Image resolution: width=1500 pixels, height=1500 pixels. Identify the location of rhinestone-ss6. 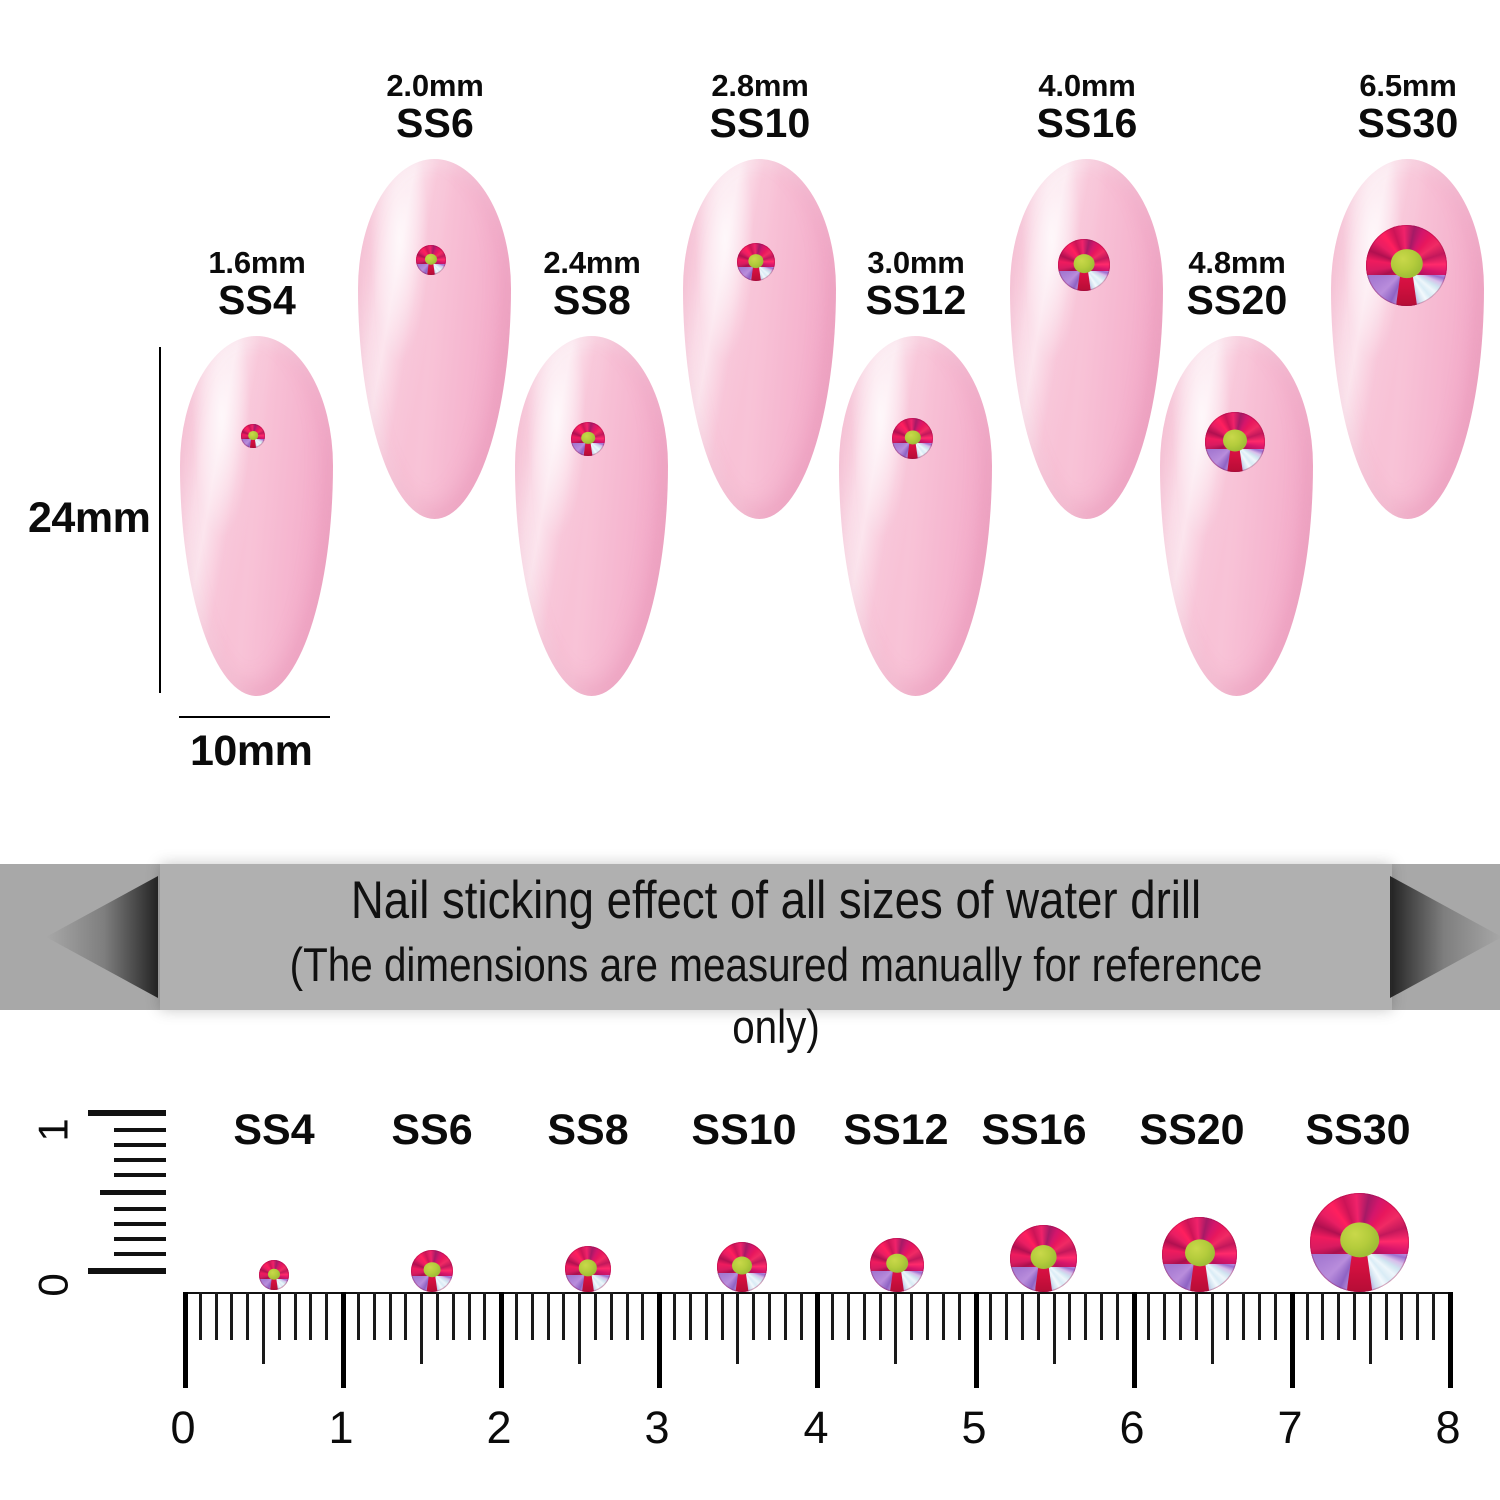
(431, 260).